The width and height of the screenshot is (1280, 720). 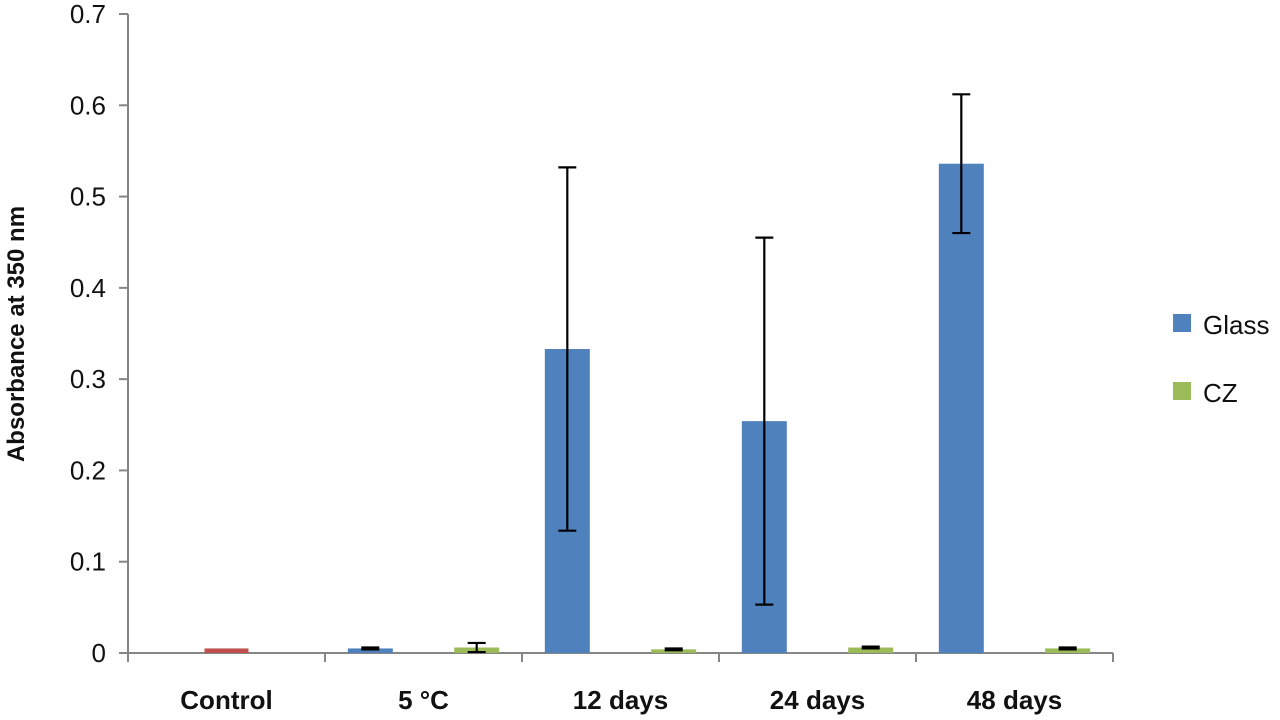 I want to click on x-tick-label: Control, so click(x=226, y=700).